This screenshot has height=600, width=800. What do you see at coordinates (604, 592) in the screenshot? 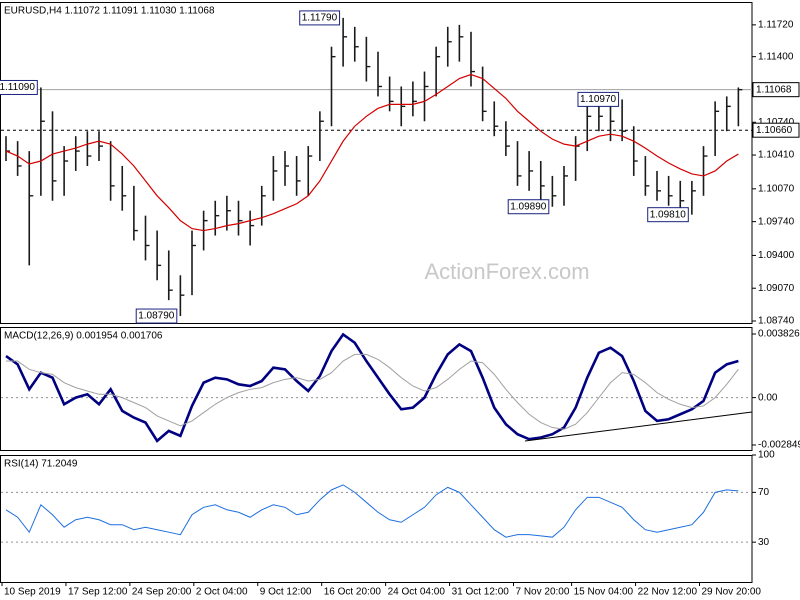
I see `x-tick-label: 15 Nov 04:00` at bounding box center [604, 592].